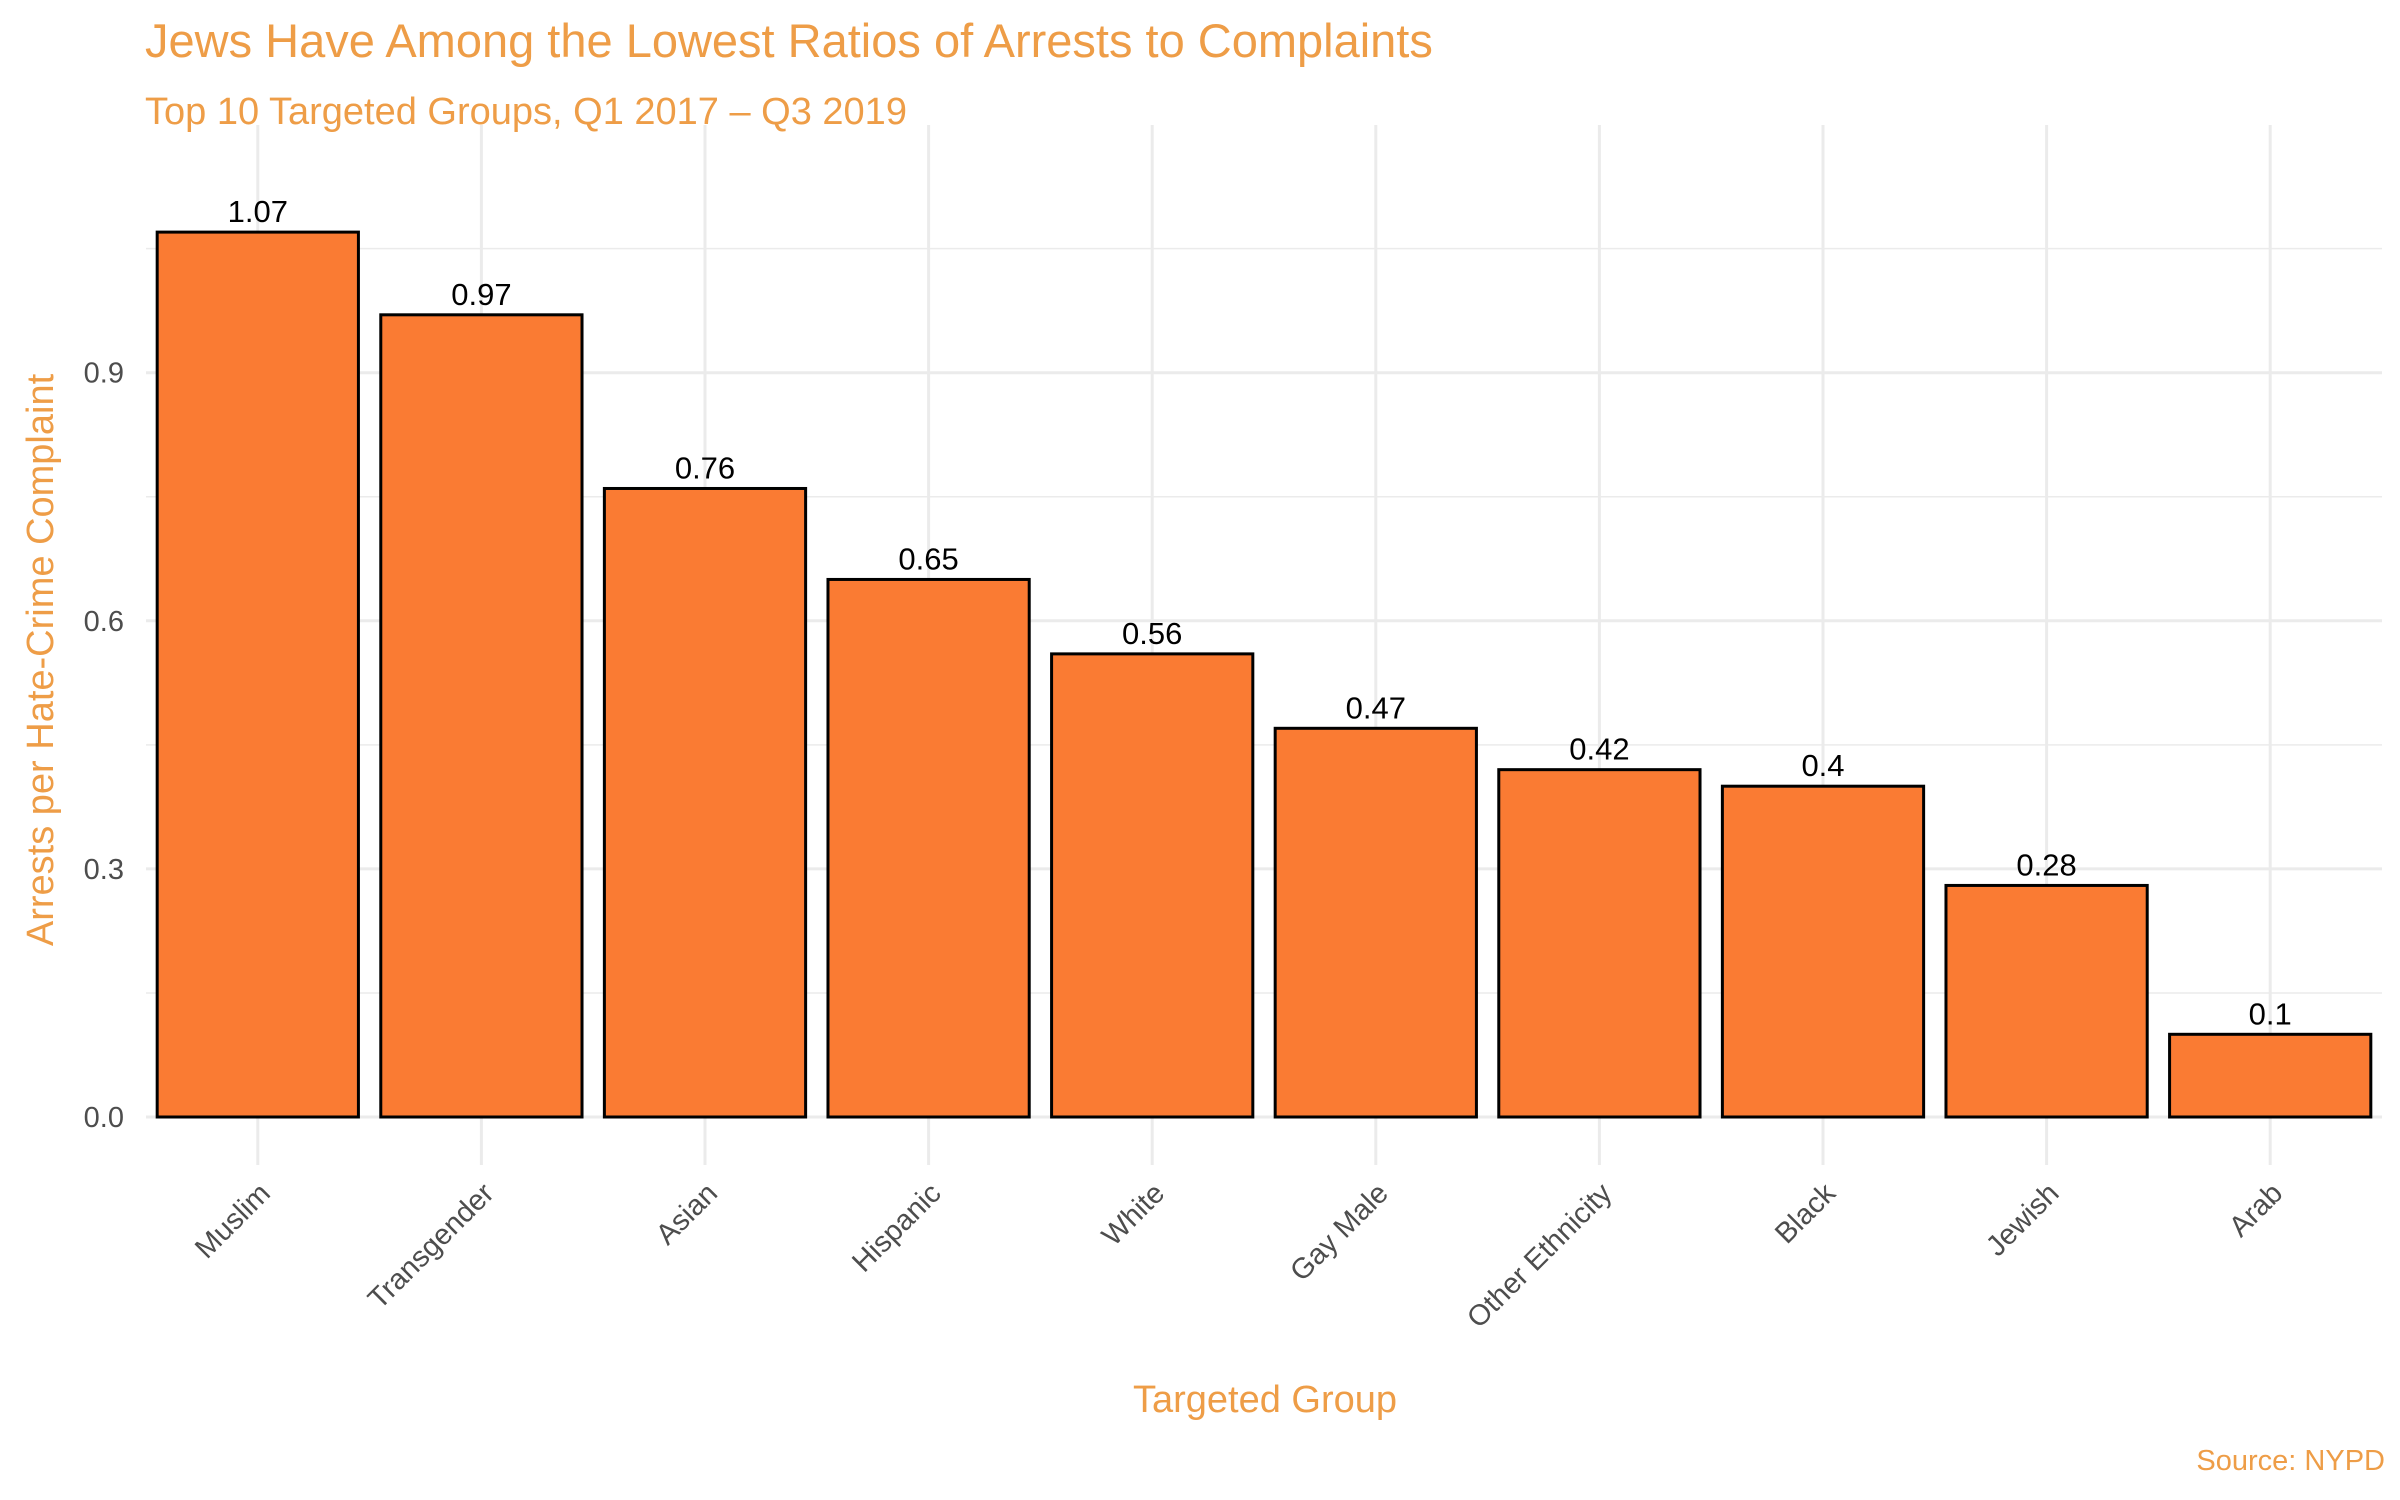 This screenshot has width=2400, height=1500. Describe the element at coordinates (2046, 1001) in the screenshot. I see `bar-jewish` at that location.